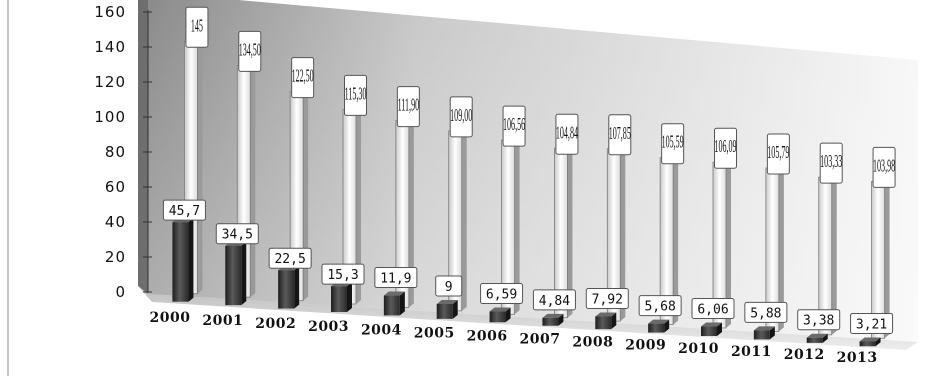 This screenshot has width=944, height=376. What do you see at coordinates (381, 330) in the screenshot?
I see `x-tick-label: 2004` at bounding box center [381, 330].